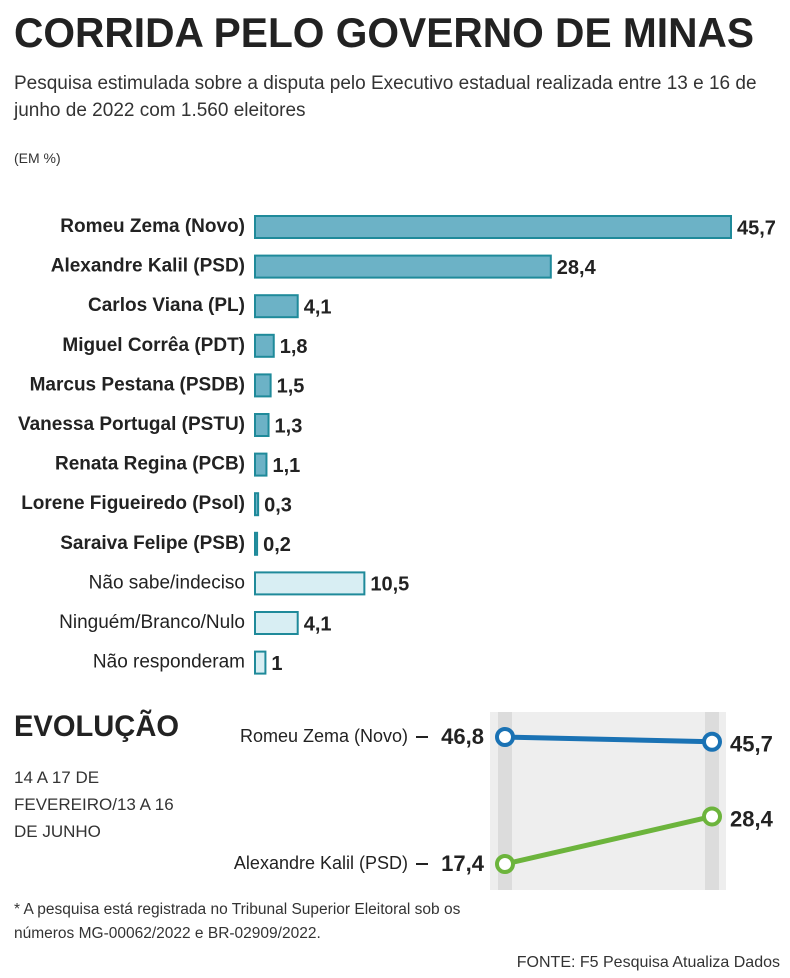 The image size is (790, 978). What do you see at coordinates (463, 863) in the screenshot?
I see `value-label: 17,4` at bounding box center [463, 863].